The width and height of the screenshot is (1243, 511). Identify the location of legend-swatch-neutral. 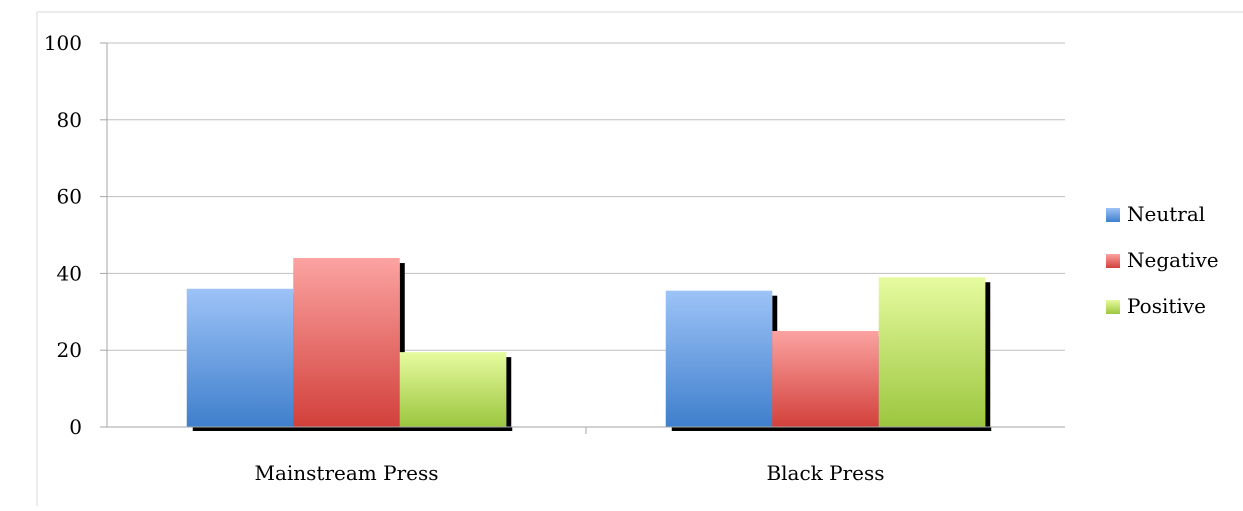
(1113, 215).